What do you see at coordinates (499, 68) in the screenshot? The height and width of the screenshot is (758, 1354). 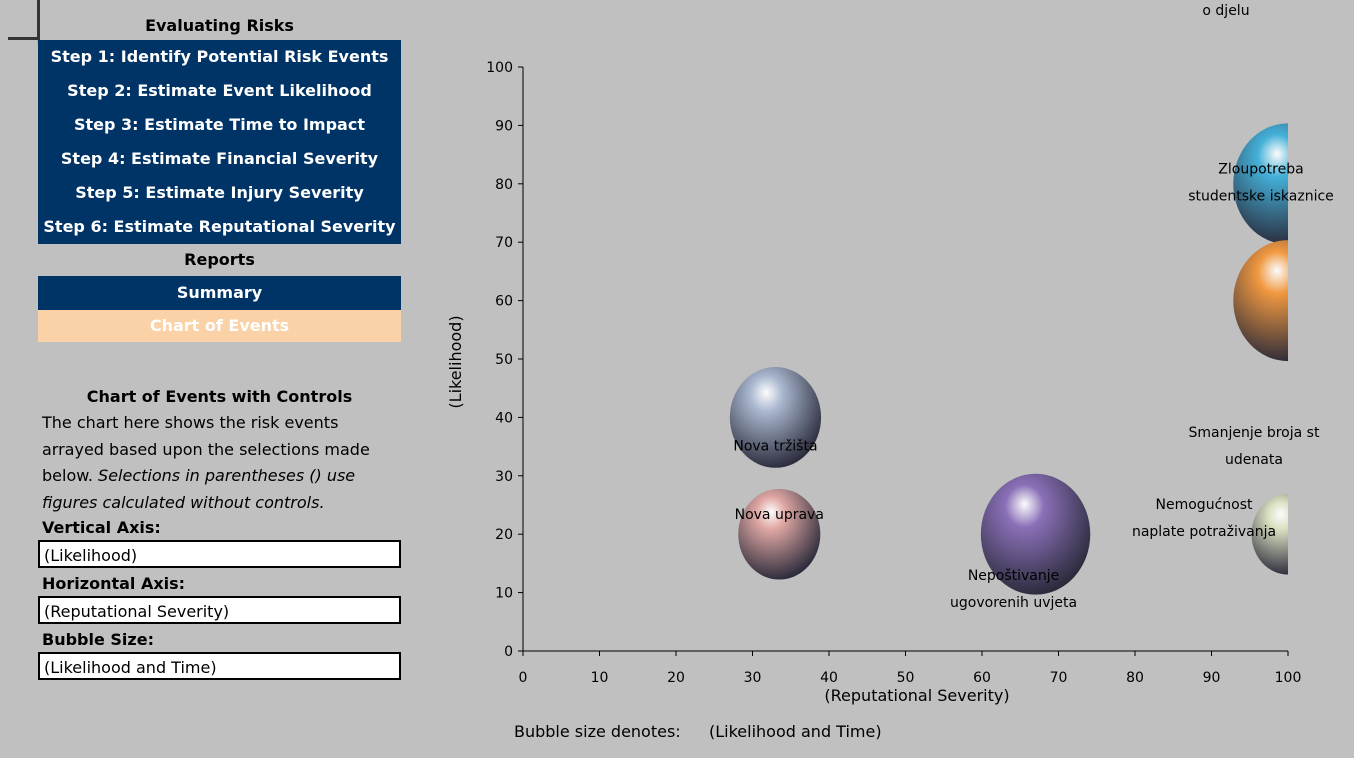 I see `y-tick-label: 100` at bounding box center [499, 68].